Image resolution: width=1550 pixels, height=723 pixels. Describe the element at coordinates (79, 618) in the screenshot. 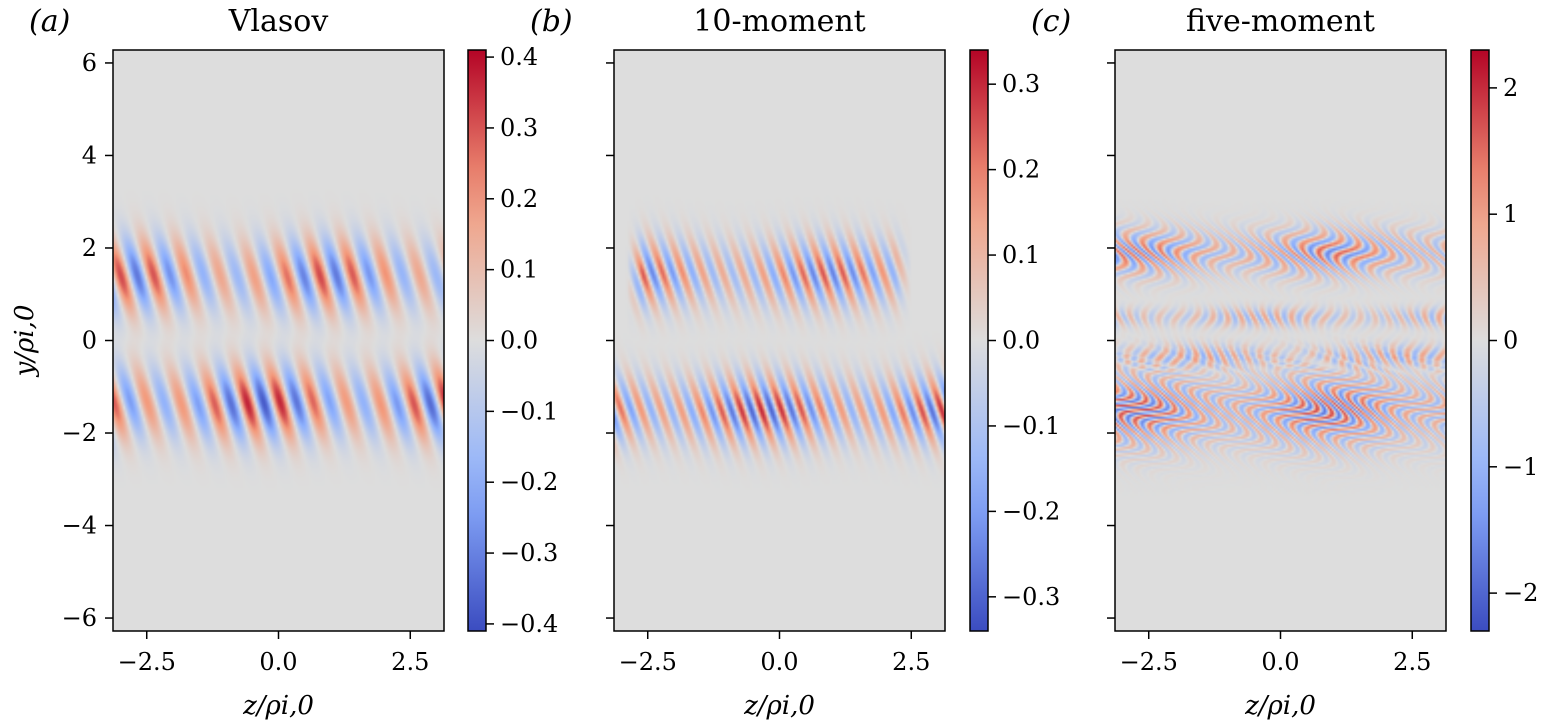

I see `y-tick-label: −6` at that location.